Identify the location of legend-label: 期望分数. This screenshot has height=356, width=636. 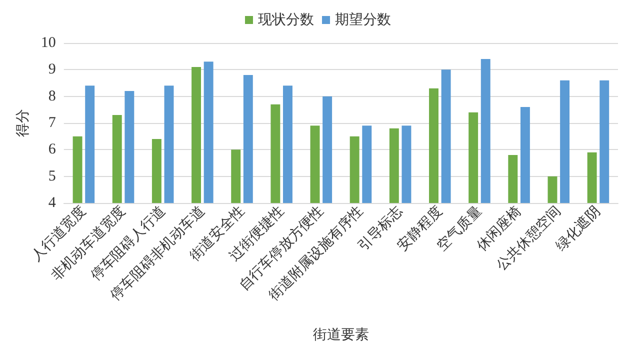
(363, 20).